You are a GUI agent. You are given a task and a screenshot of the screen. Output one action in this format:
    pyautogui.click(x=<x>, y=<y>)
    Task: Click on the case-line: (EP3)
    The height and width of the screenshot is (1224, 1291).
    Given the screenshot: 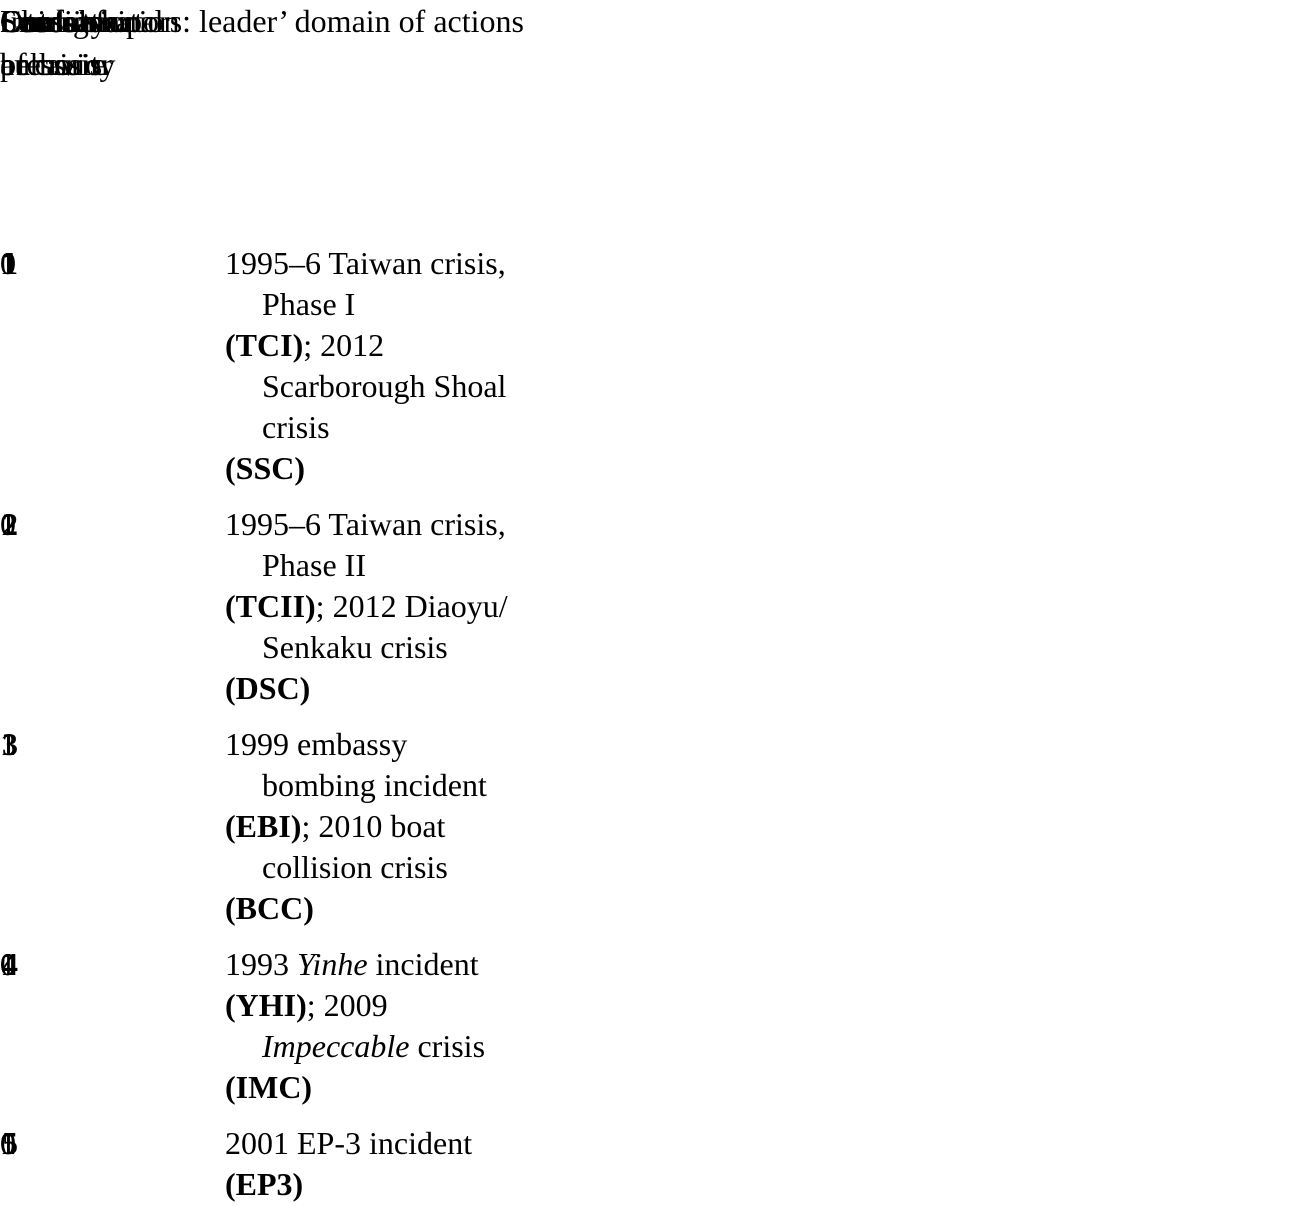 What is the action you would take?
    pyautogui.click(x=391, y=1184)
    